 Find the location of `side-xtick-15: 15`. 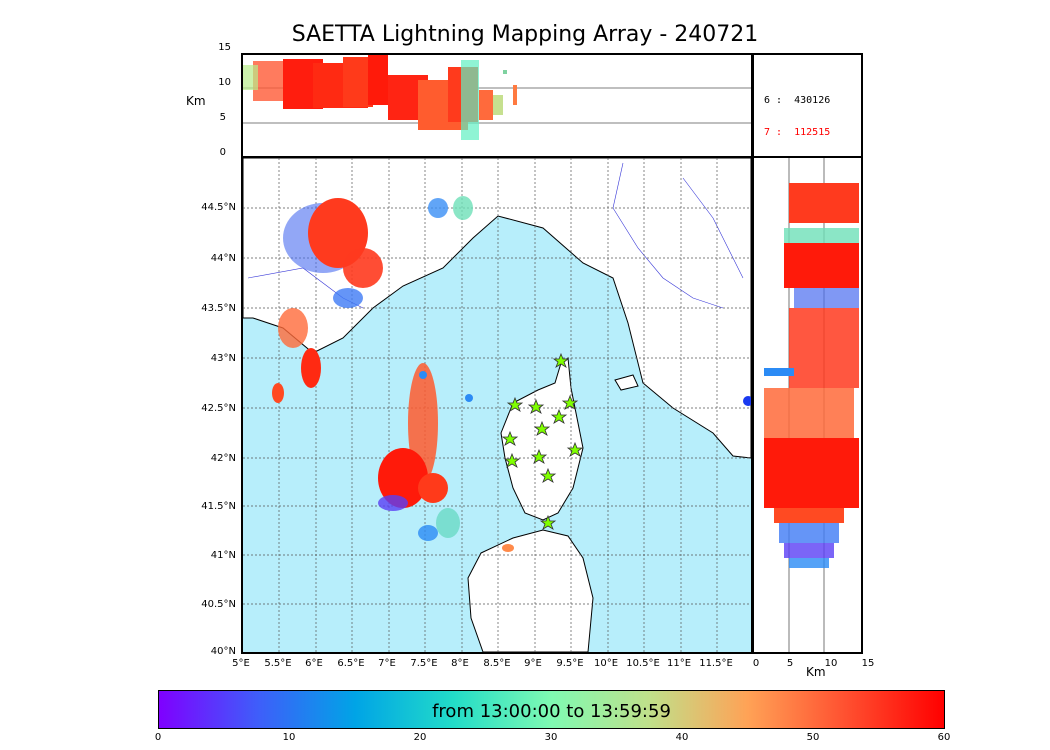

side-xtick-15: 15 is located at coordinates (868, 663).